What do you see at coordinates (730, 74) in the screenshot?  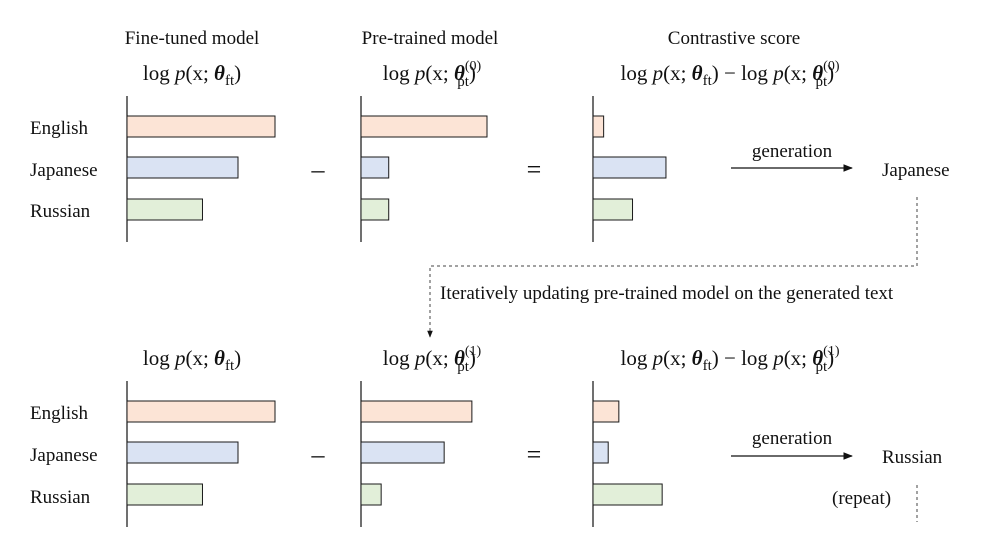 I see `formula-contrastive-row1: log p(x; θft) − log p(x; θ(0) pt)` at bounding box center [730, 74].